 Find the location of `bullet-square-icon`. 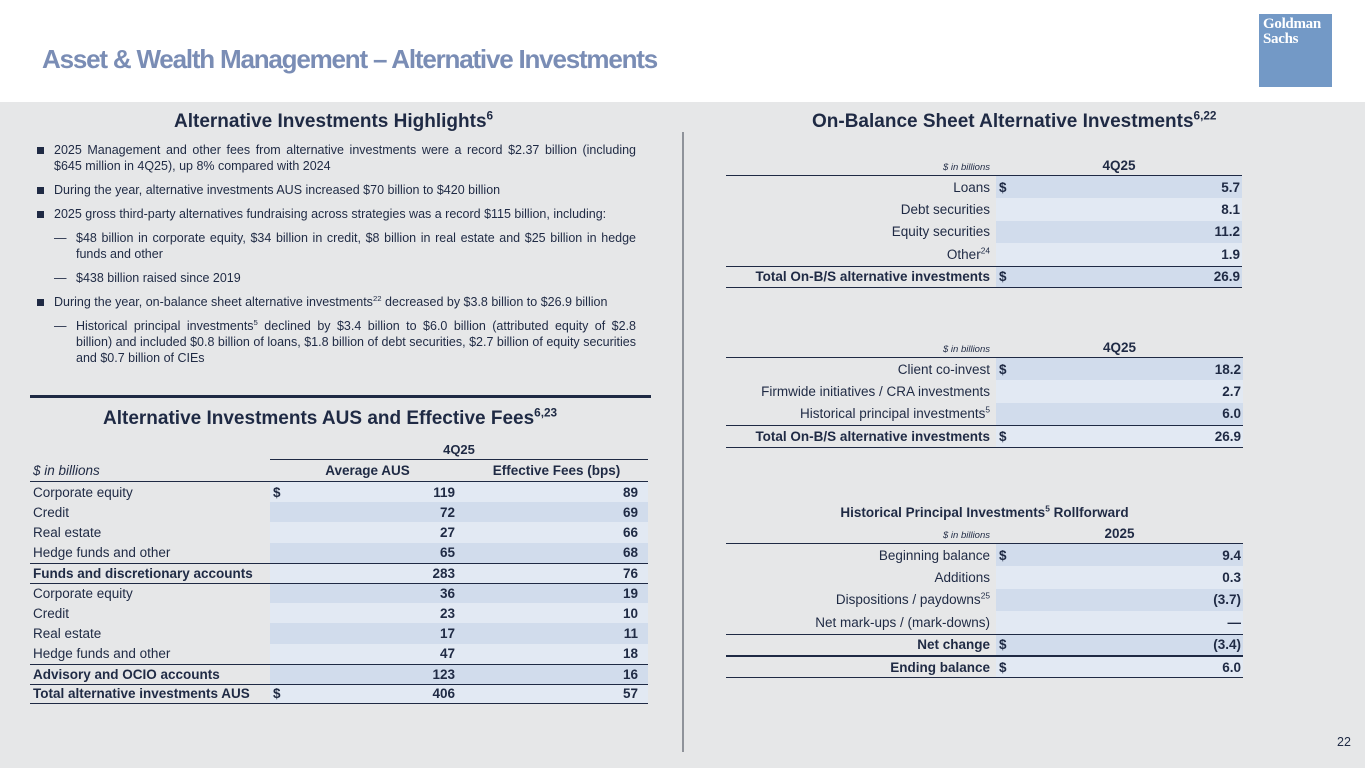

bullet-square-icon is located at coordinates (40, 150).